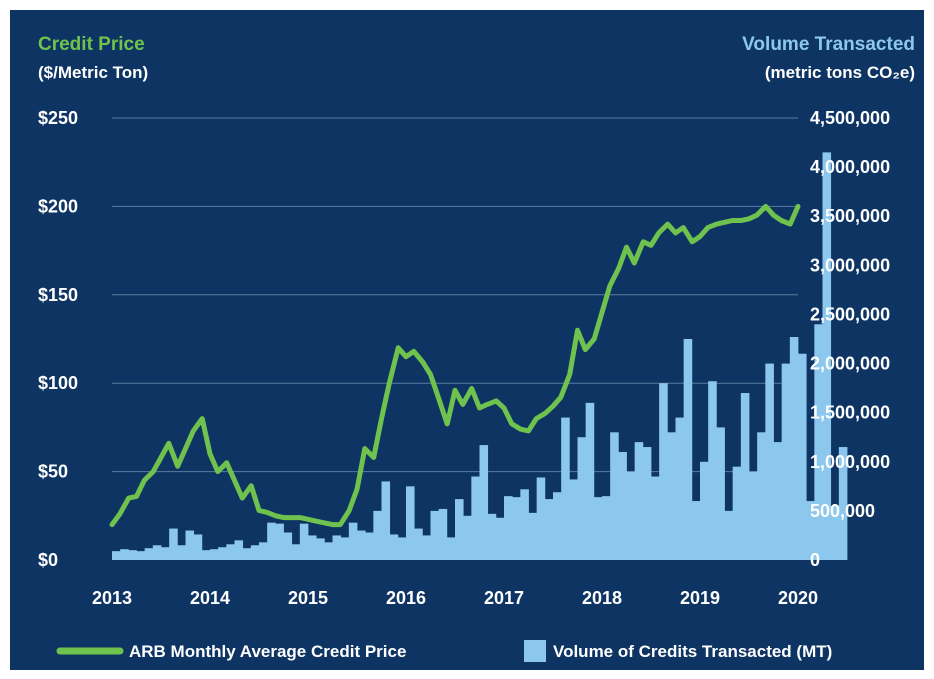  Describe the element at coordinates (850, 413) in the screenshot. I see `right-tick-label: 1,500,000` at that location.